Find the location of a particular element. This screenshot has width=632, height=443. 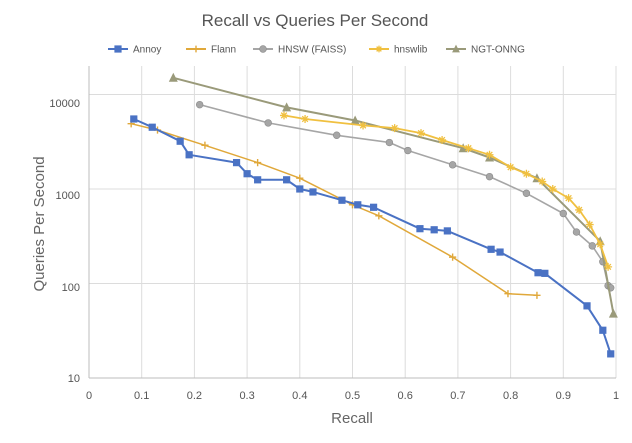

legend-item: Flann is located at coordinates (211, 50).